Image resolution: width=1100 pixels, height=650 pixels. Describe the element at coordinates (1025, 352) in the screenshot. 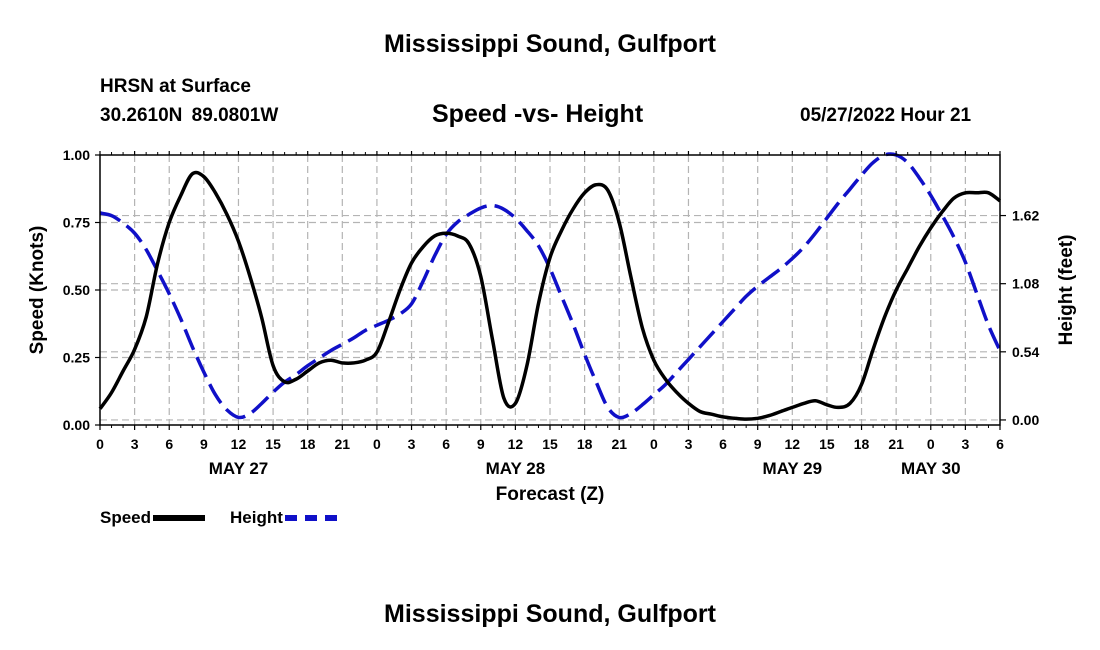

I see `y2-tick-label: 0.54` at that location.